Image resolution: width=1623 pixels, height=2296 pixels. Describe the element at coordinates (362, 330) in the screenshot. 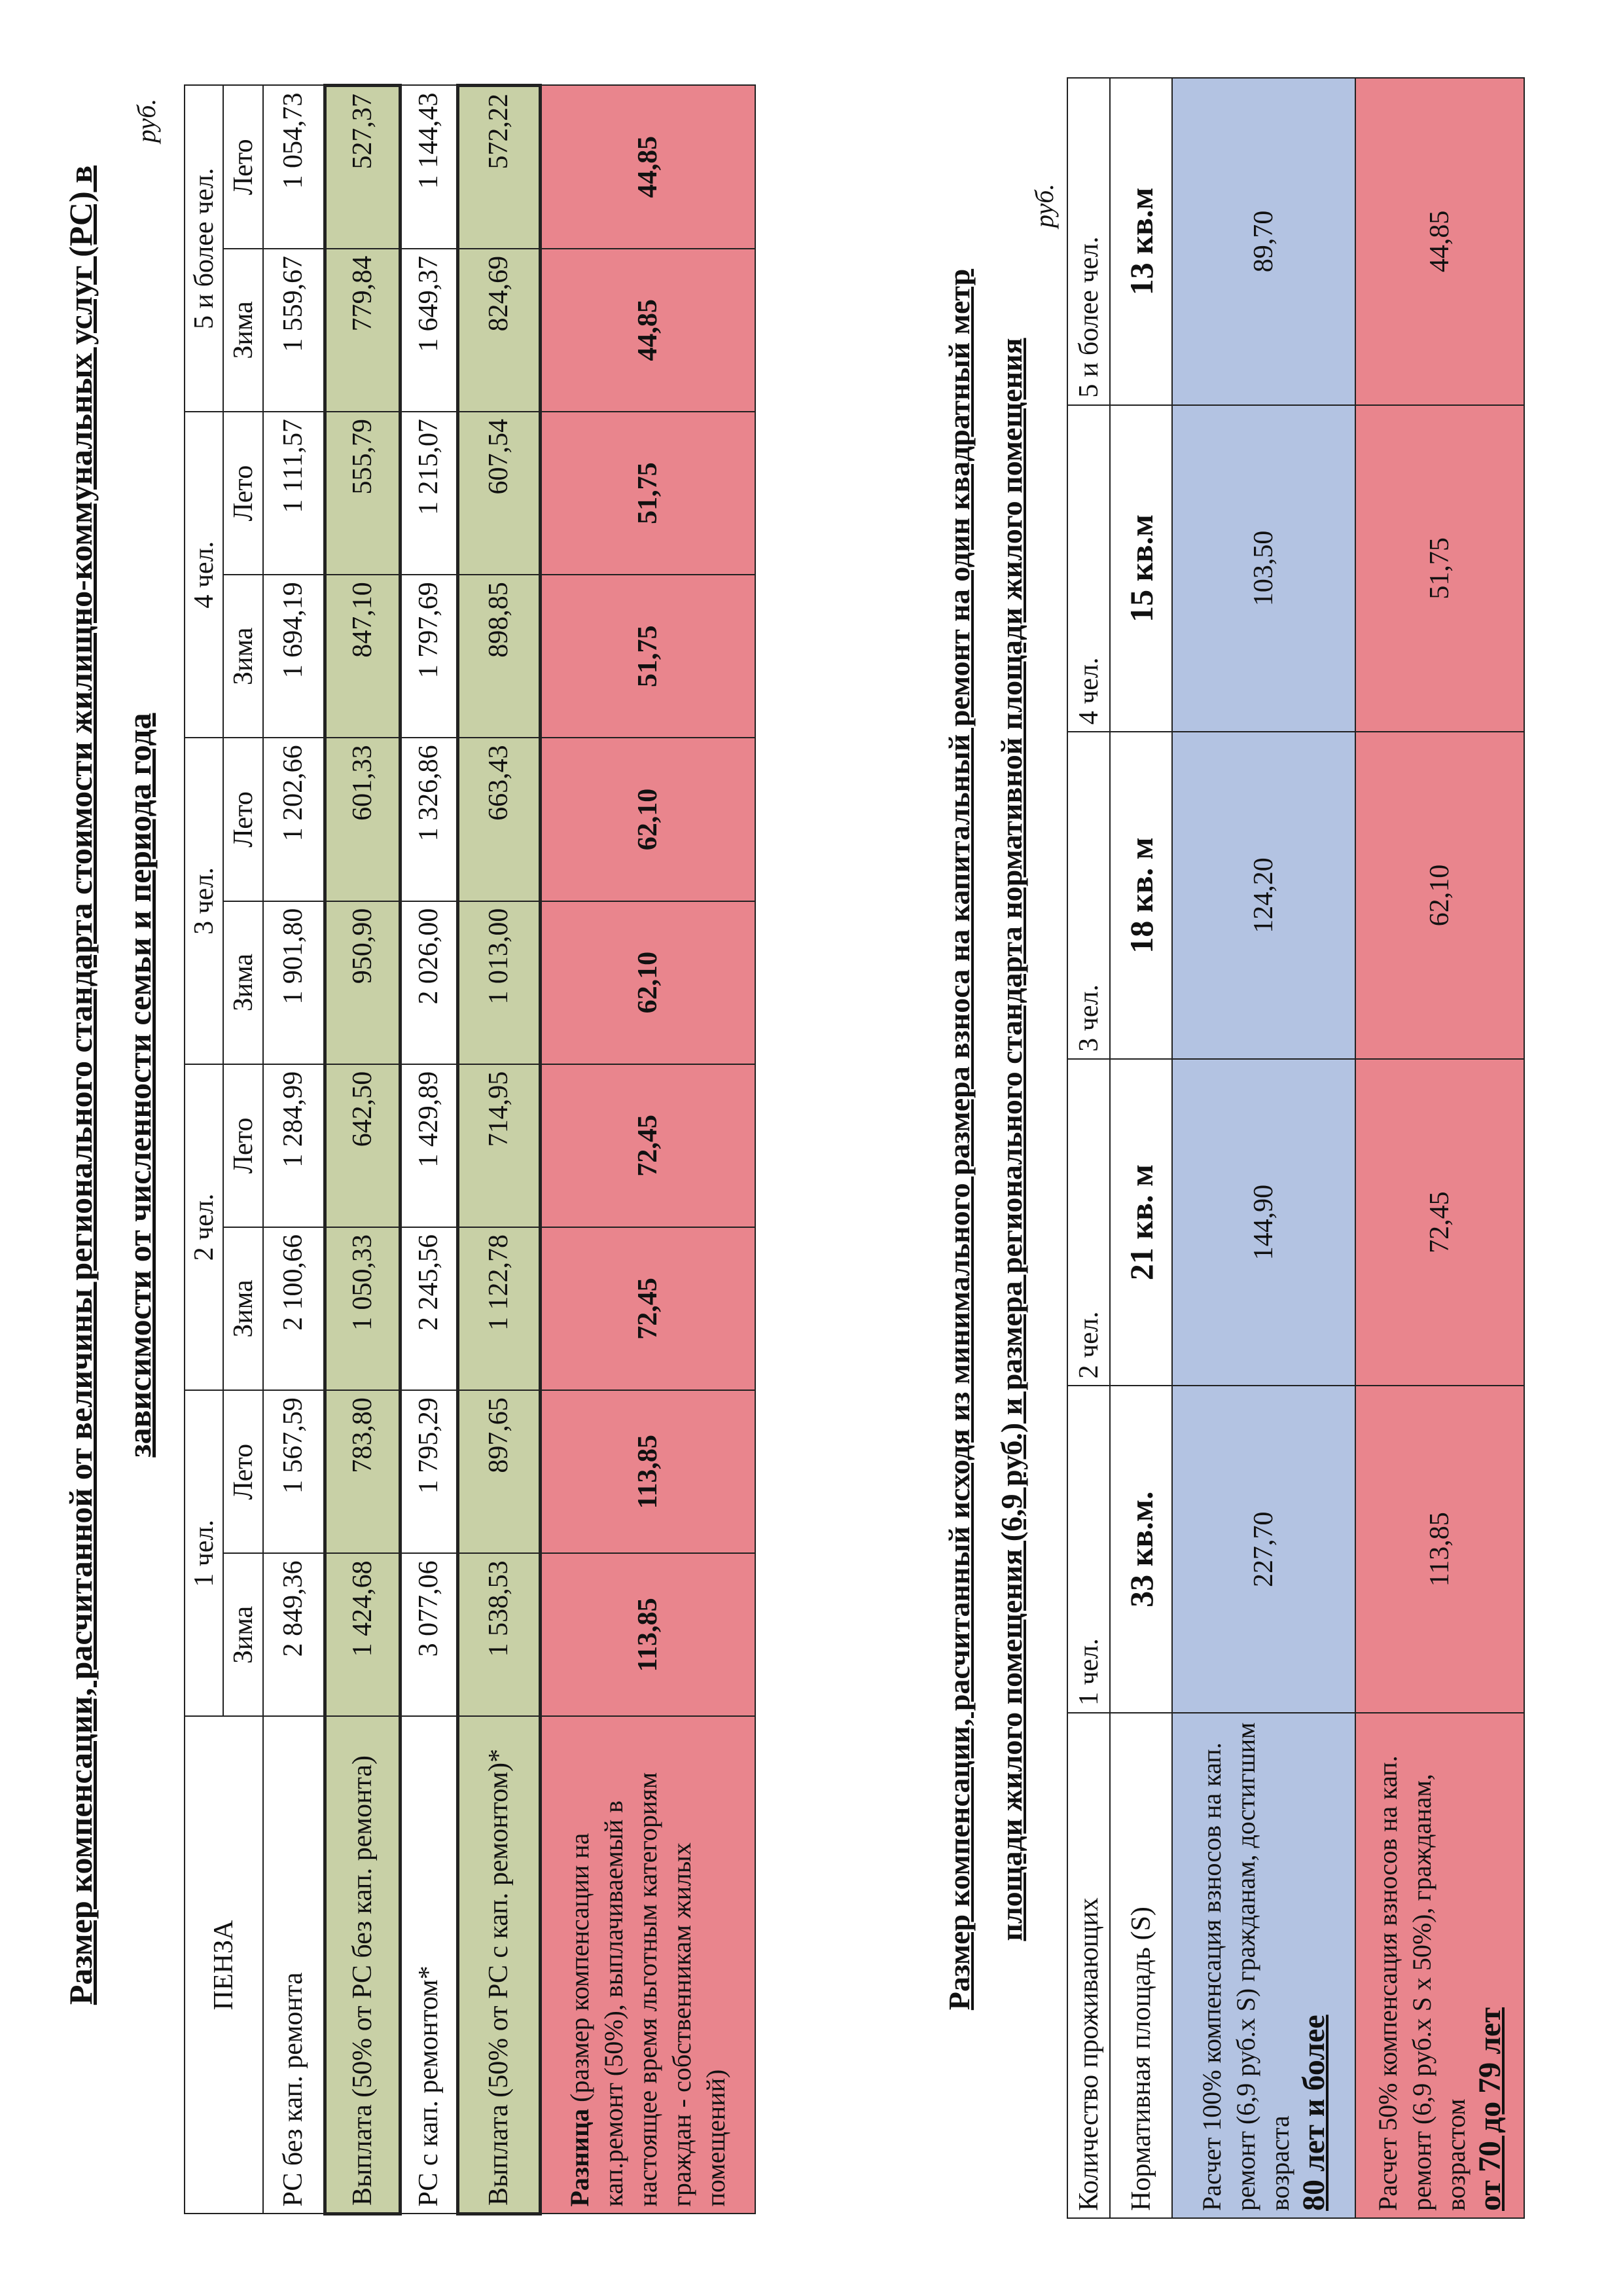

I see `cell-value: 779,84` at that location.